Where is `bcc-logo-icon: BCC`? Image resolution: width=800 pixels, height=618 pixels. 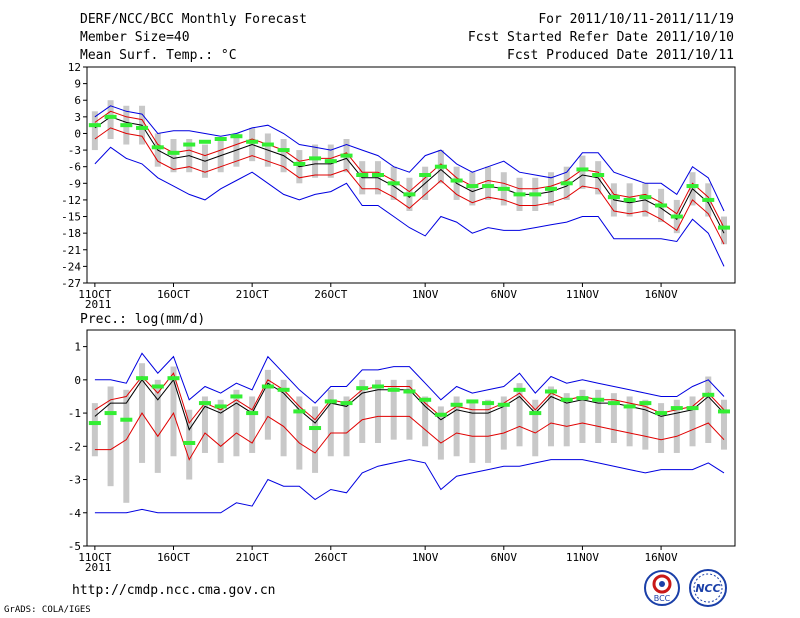
bcc-logo-icon: BCC is located at coordinates (662, 588).